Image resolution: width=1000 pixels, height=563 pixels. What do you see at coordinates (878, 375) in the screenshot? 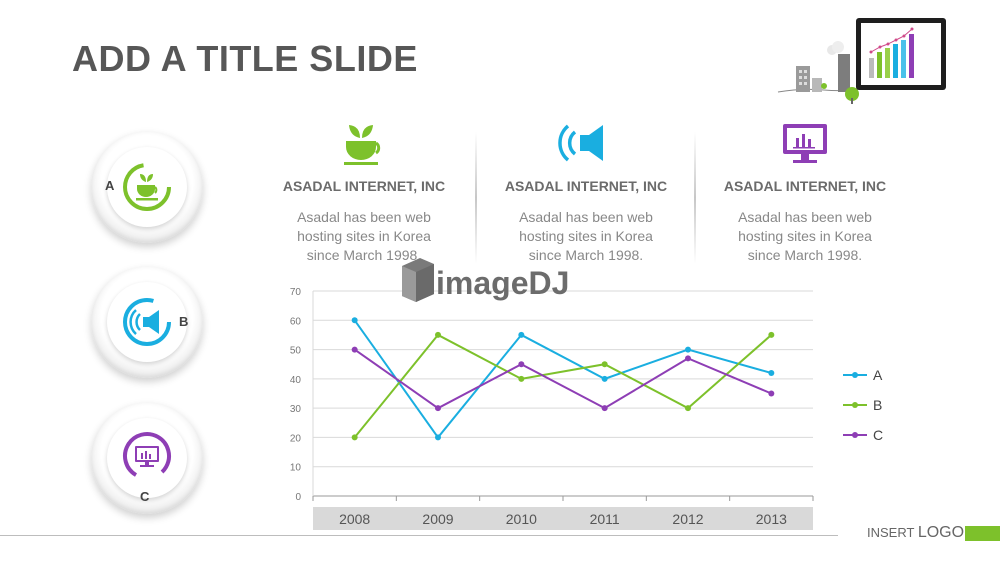
I see `legend-label-a: A` at bounding box center [878, 375].